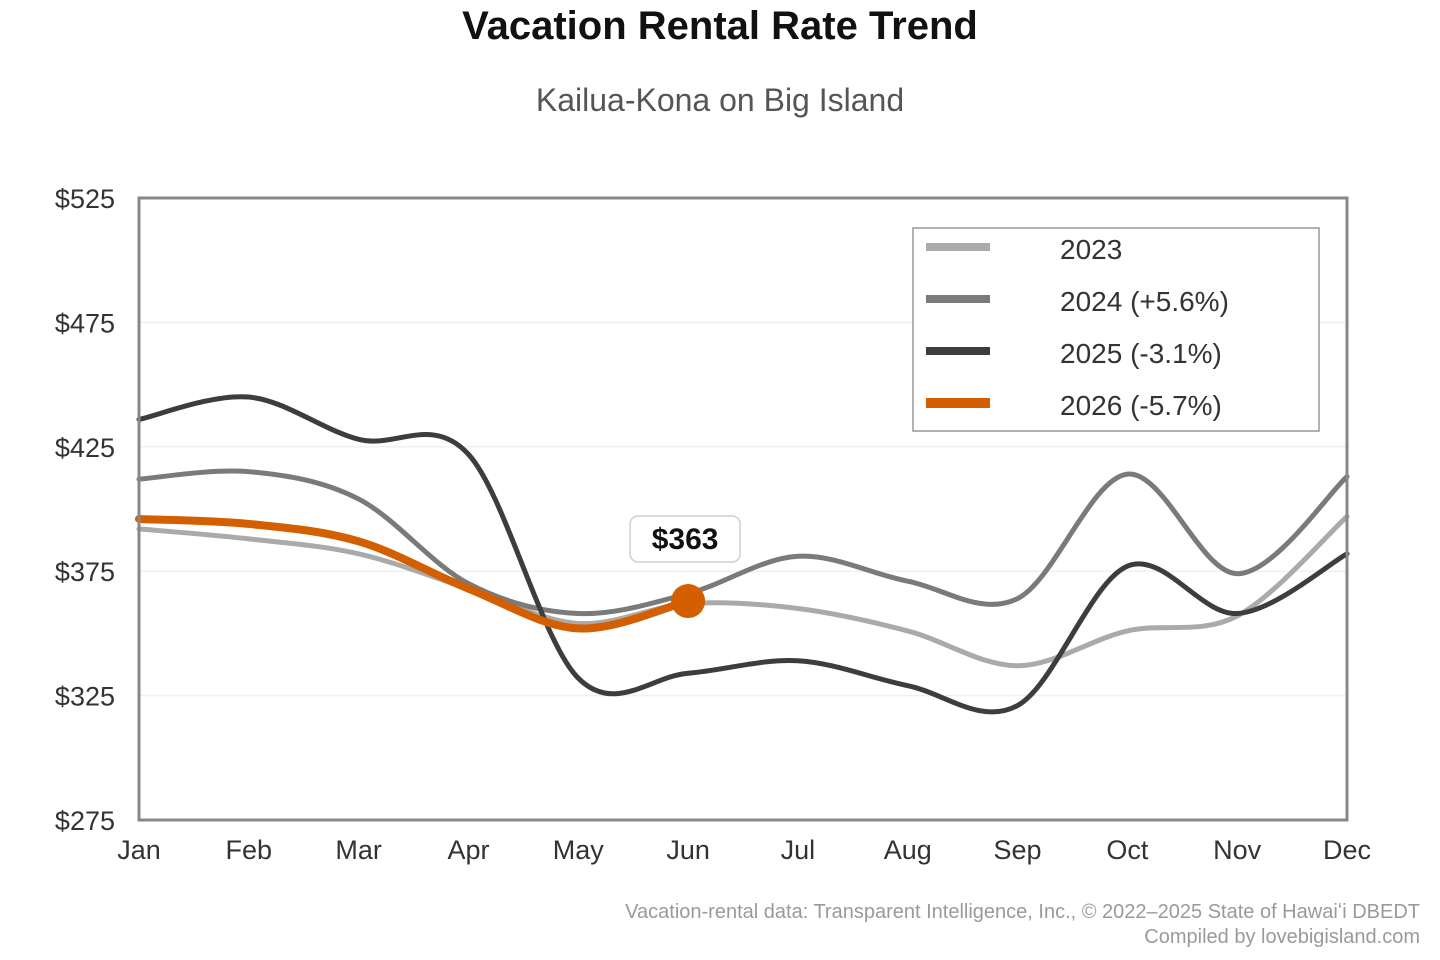 The image size is (1440, 960). What do you see at coordinates (720, 26) in the screenshot?
I see `chart-title: Vacation Rental Rate Trend` at bounding box center [720, 26].